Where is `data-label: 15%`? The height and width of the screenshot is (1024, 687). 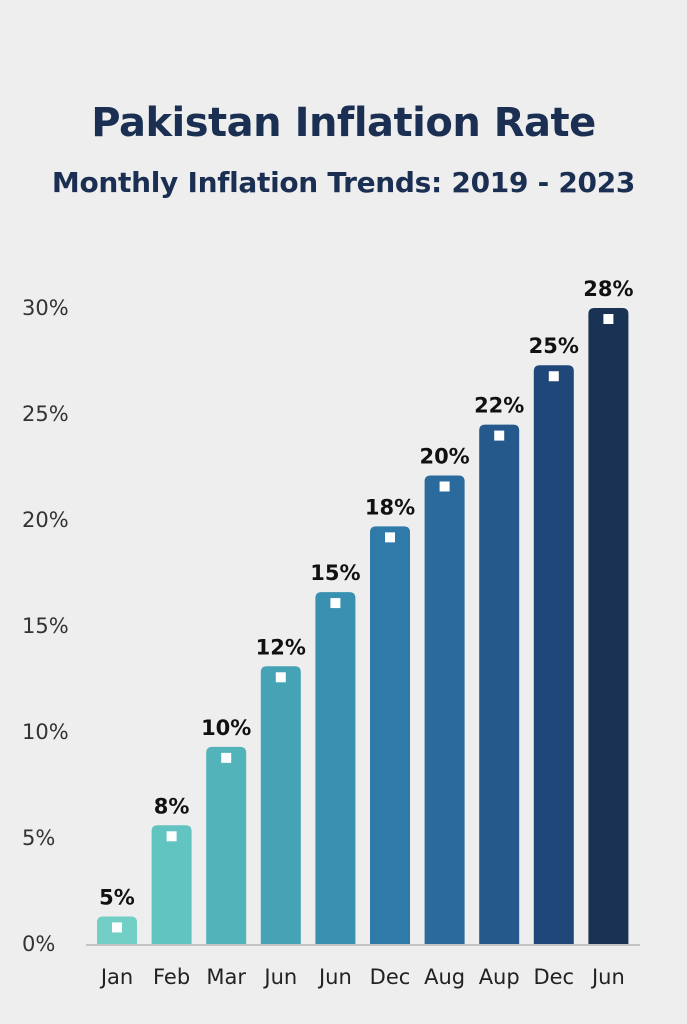 data-label: 15% is located at coordinates (335, 573).